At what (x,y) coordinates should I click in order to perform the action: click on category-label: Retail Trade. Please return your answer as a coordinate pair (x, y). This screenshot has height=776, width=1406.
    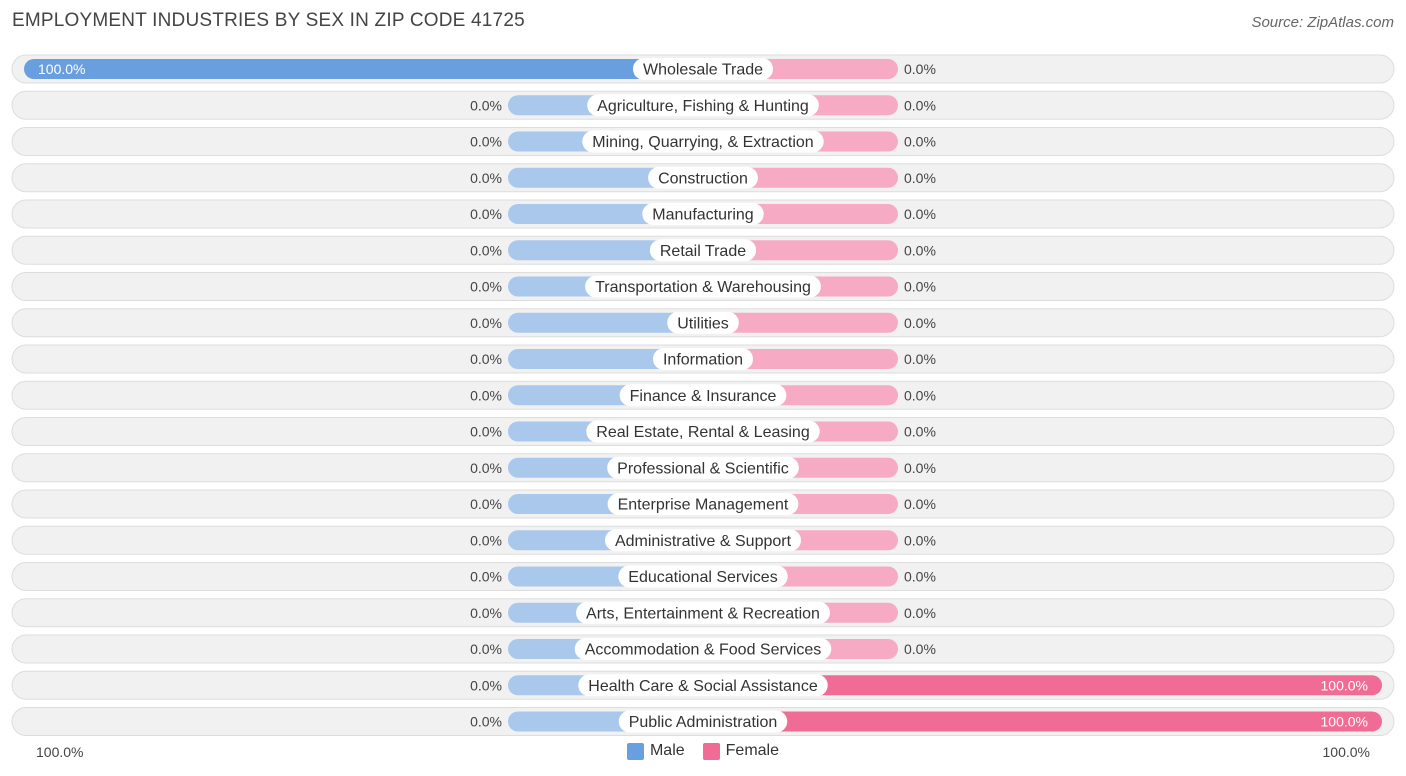
    Looking at the image, I should click on (703, 251).